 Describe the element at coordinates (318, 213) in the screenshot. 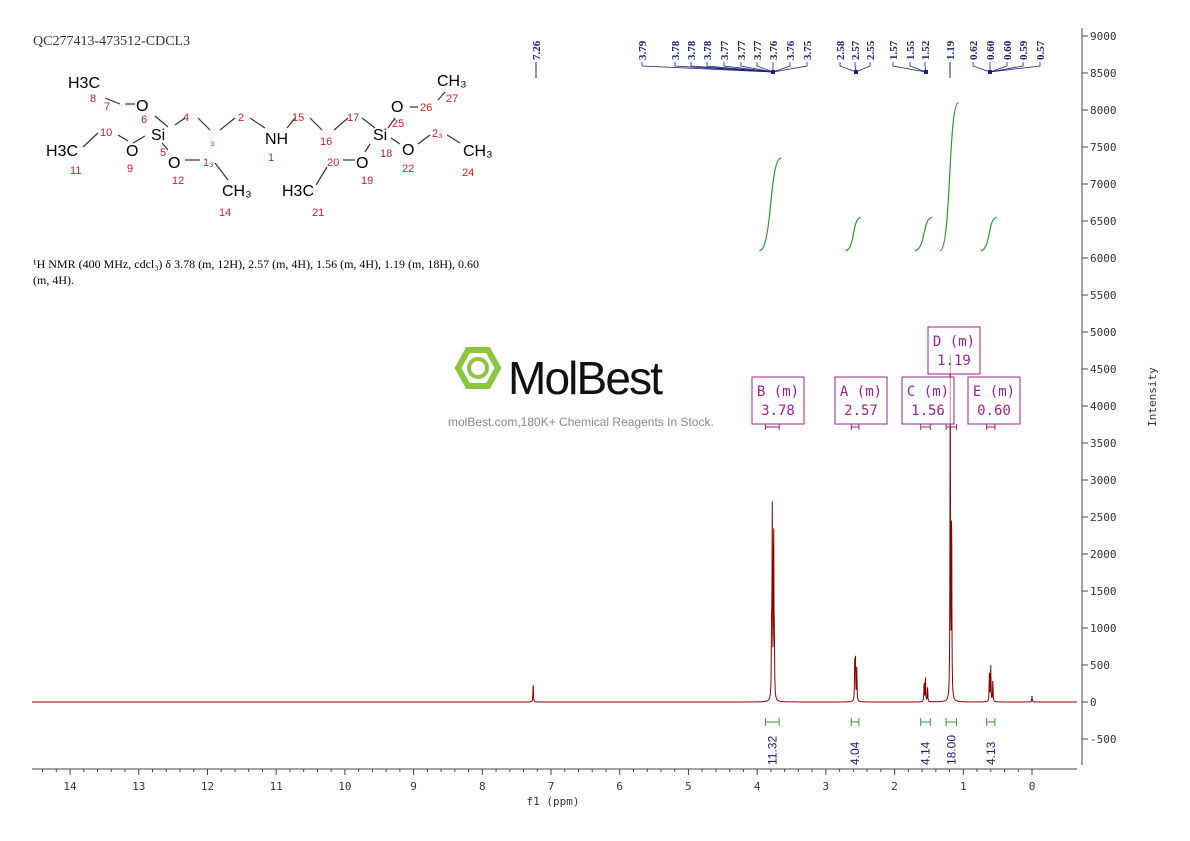

I see `atom-label: 21` at that location.